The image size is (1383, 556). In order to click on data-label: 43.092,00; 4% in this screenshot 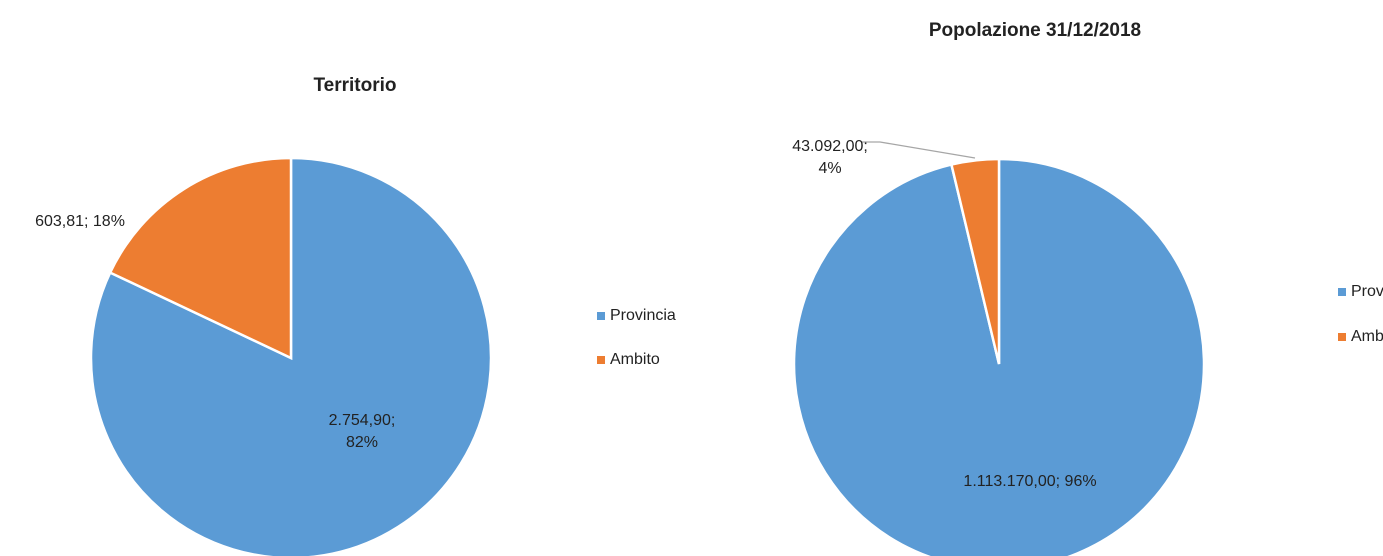, I will do `click(830, 157)`.